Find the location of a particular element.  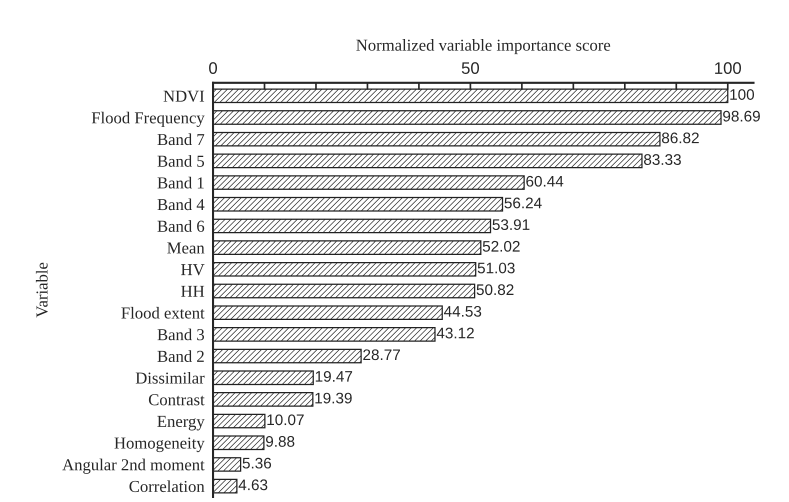

y-tick-label: Angular 2nd moment is located at coordinates (133, 466).